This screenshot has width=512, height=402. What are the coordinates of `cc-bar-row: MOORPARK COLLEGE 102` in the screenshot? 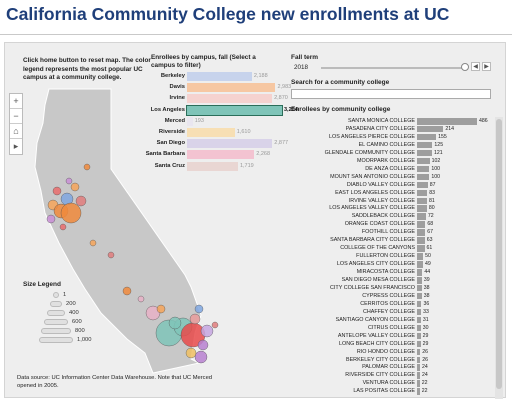 It's located at (392, 161).